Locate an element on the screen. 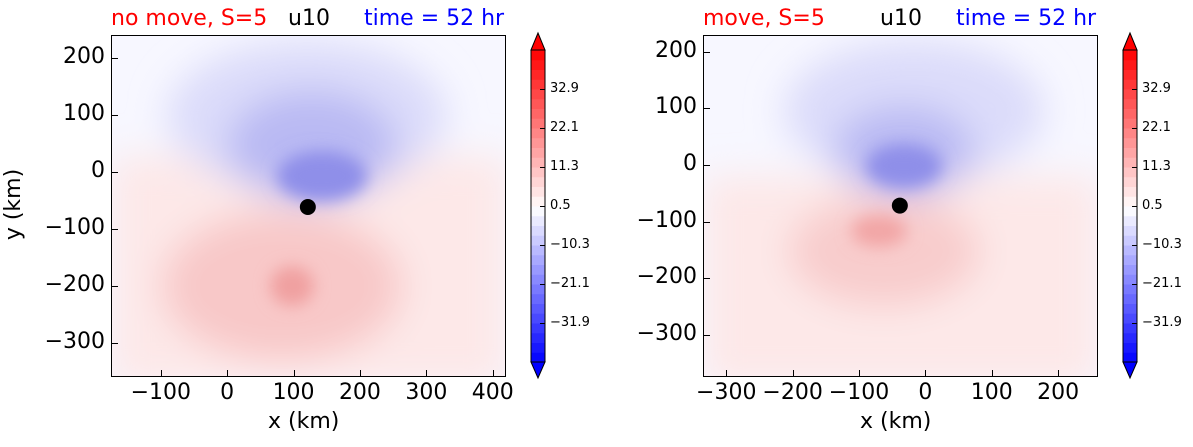 This screenshot has width=1193, height=447. right-storm-center-marker is located at coordinates (899, 205).